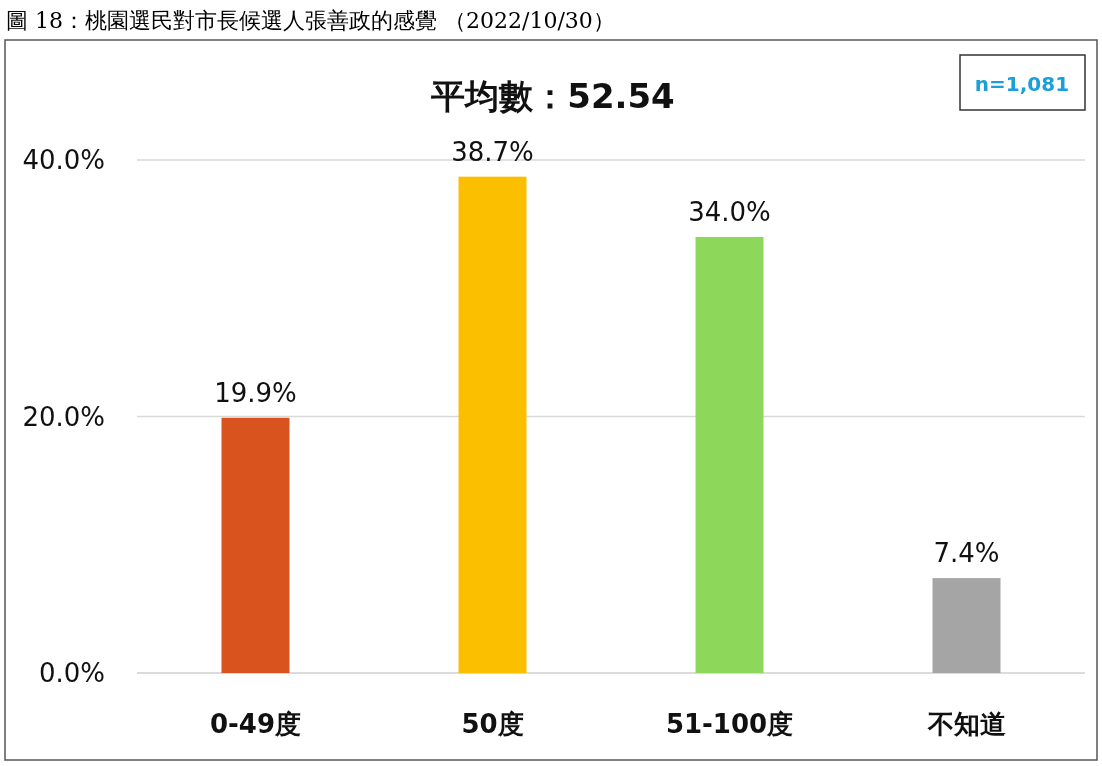 The height and width of the screenshot is (766, 1102). I want to click on data-label: 34.0%, so click(729, 211).